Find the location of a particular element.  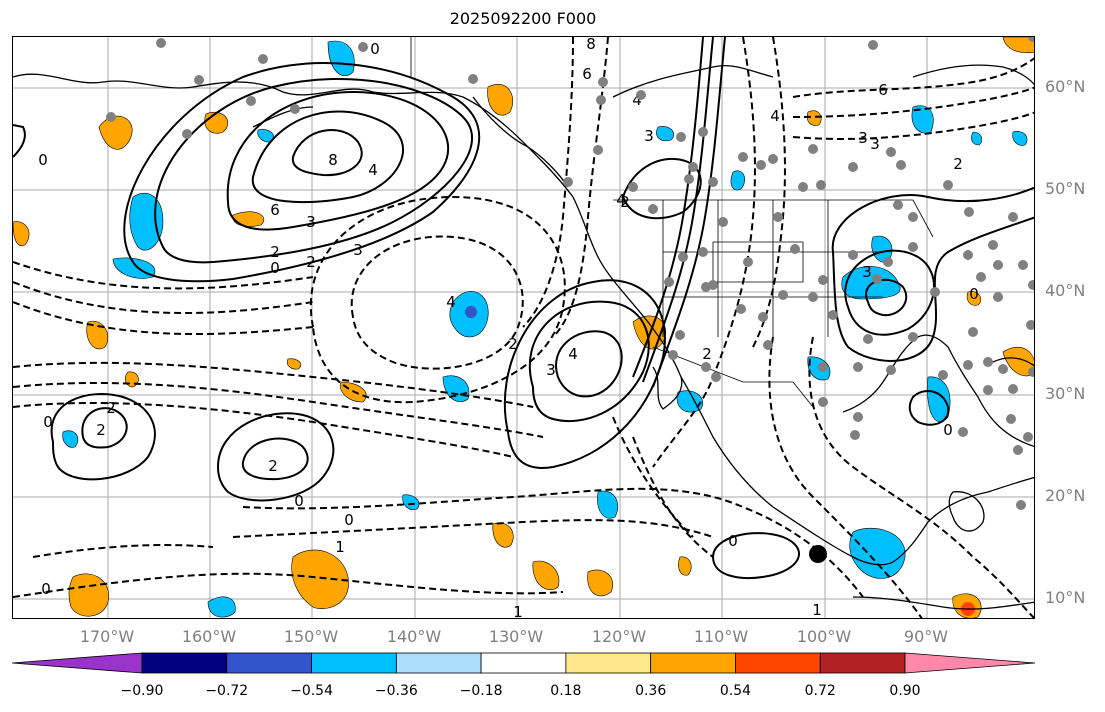

colorbar-tick-label: 0.36 is located at coordinates (651, 691).